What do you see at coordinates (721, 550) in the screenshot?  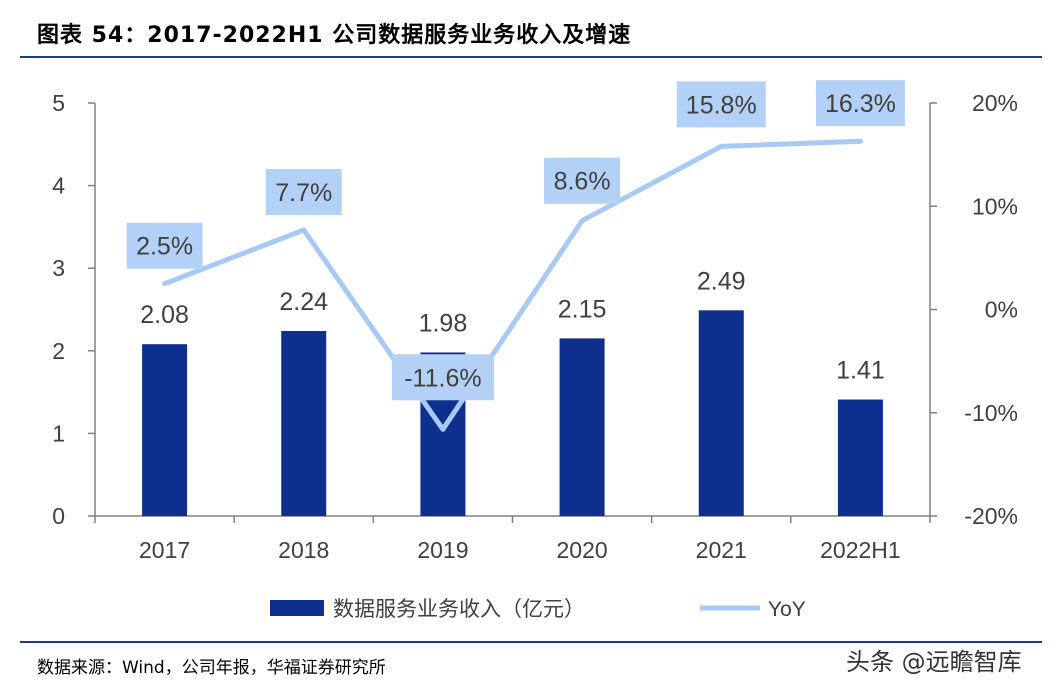 I see `x-tick-label: 2021` at bounding box center [721, 550].